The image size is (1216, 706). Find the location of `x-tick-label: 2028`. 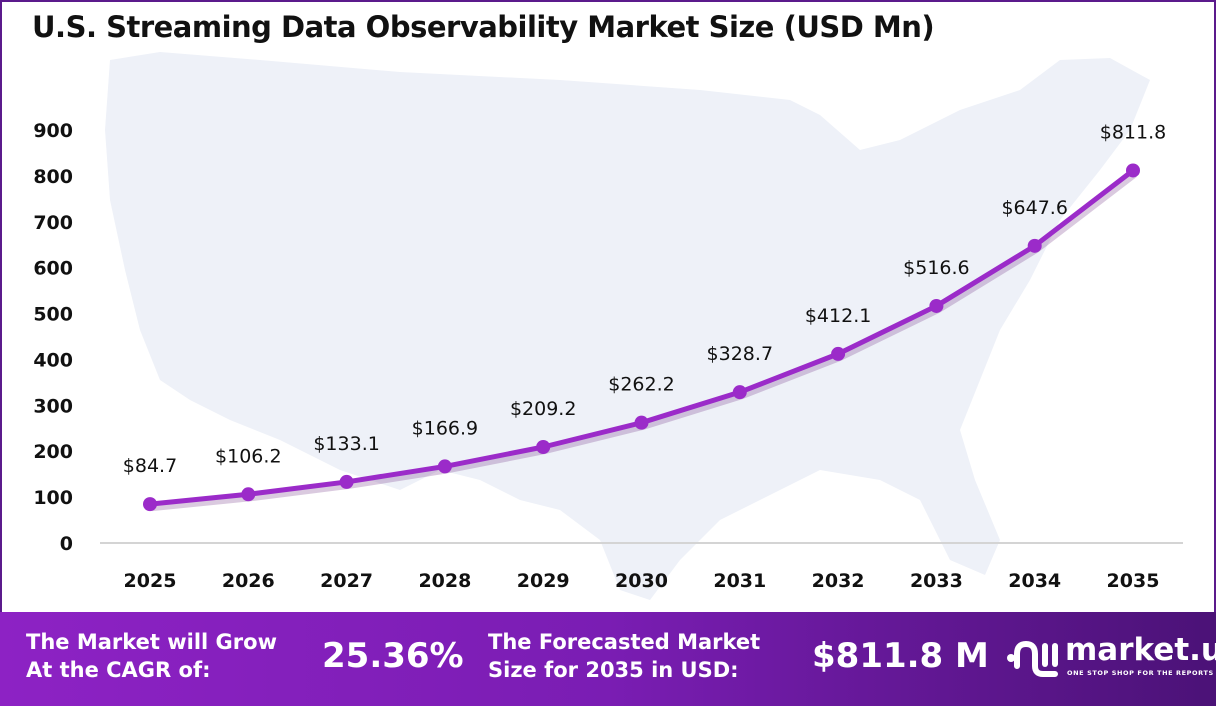

x-tick-label: 2028 is located at coordinates (444, 581).